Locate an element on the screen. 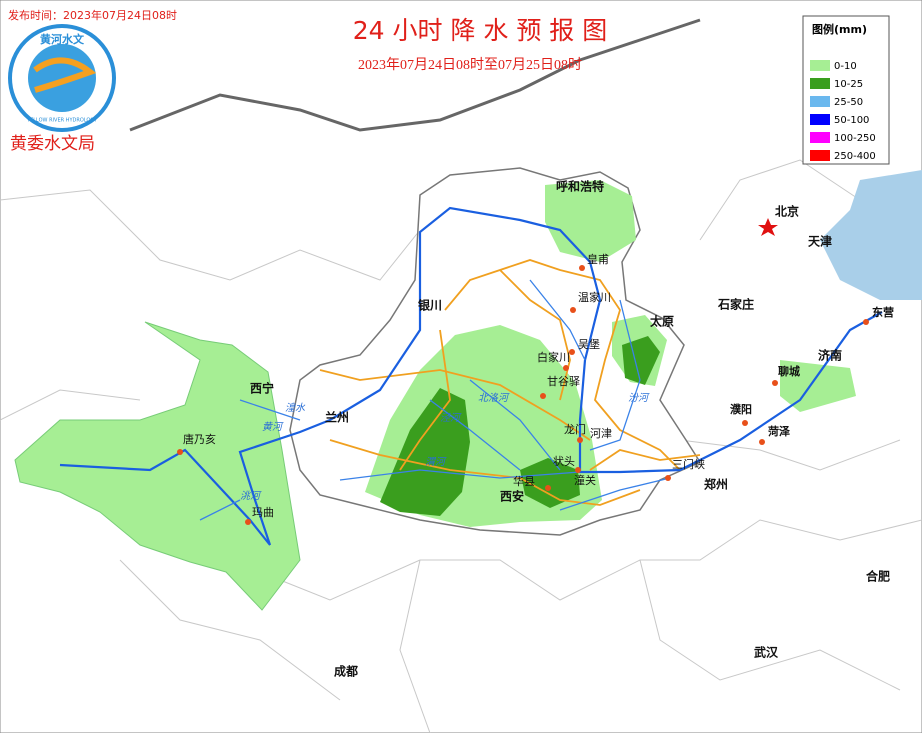 This screenshot has height=737, width=922. station-label: 状头 is located at coordinates (564, 461).